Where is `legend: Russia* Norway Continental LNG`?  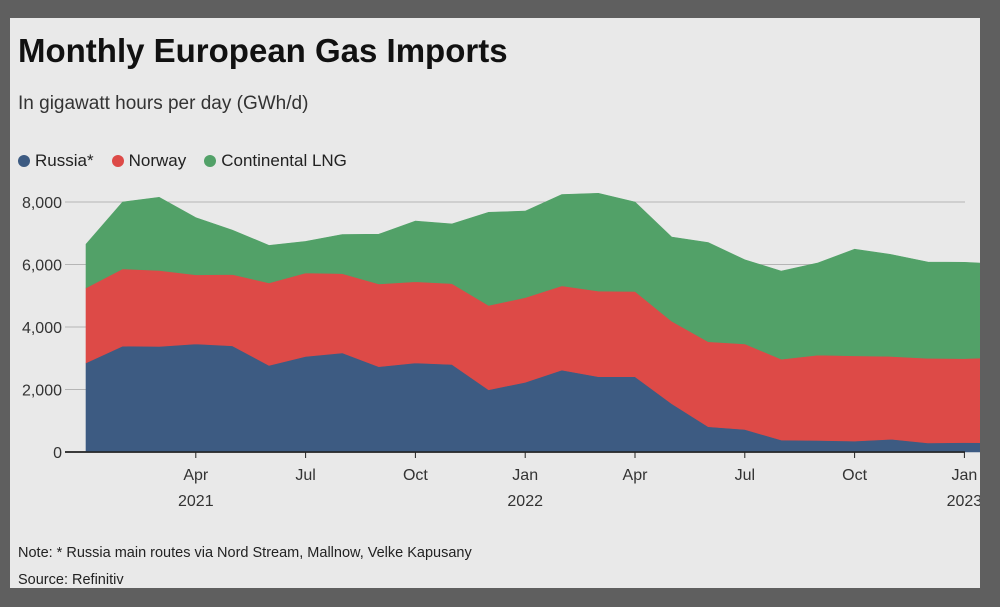
legend: Russia* Norway Continental LNG is located at coordinates (182, 161).